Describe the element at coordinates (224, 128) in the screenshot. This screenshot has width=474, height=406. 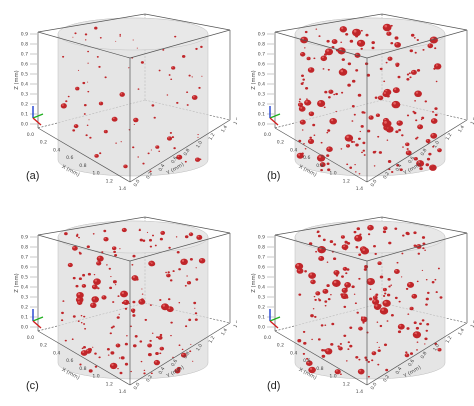
I see `y-tick-label: 1.4` at that location.